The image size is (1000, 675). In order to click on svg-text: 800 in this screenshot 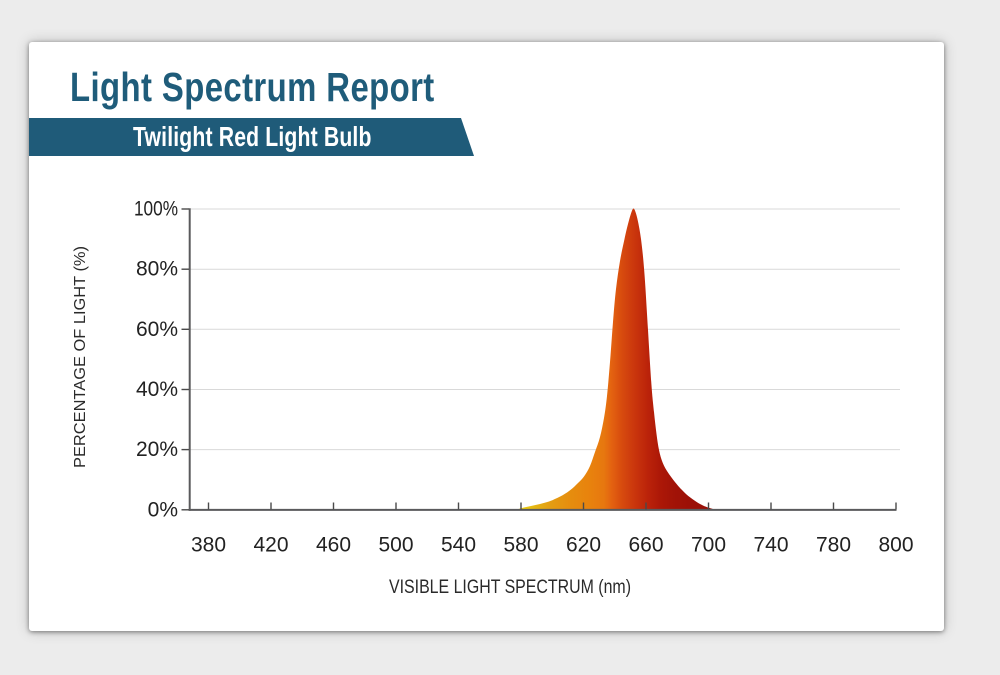, I will do `click(896, 545)`.